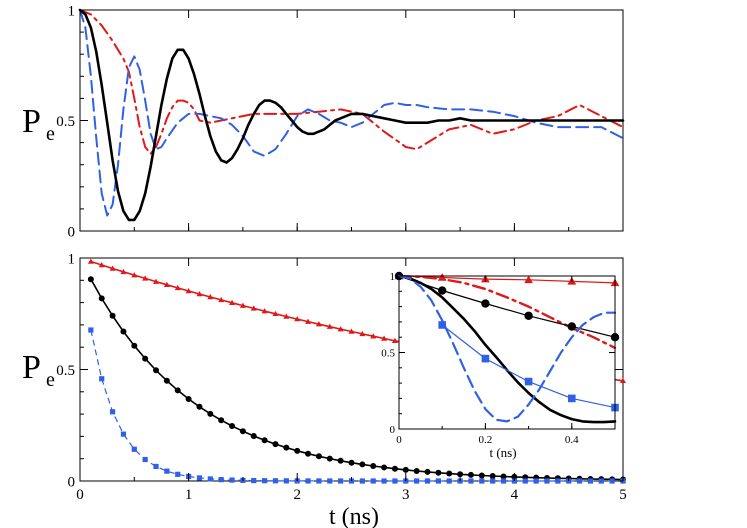 The image size is (747, 528). I want to click on bottom-xtick-label: 3, so click(406, 495).